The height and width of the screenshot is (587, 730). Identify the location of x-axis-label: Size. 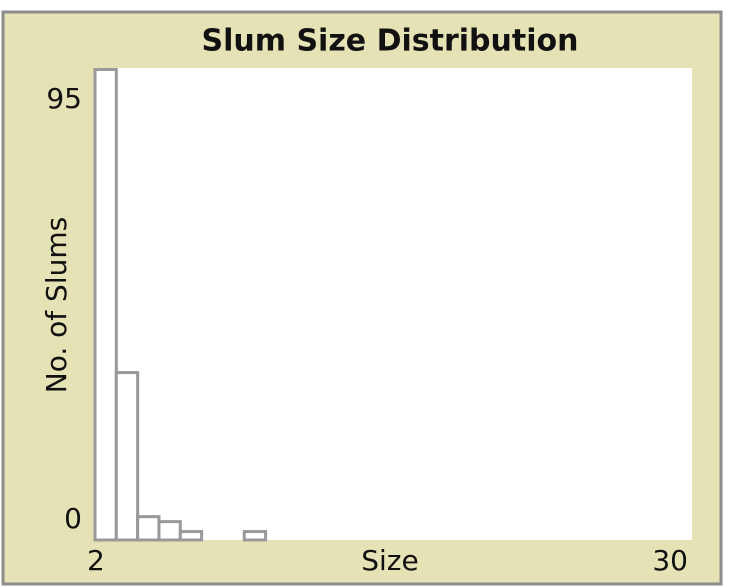
(389, 560).